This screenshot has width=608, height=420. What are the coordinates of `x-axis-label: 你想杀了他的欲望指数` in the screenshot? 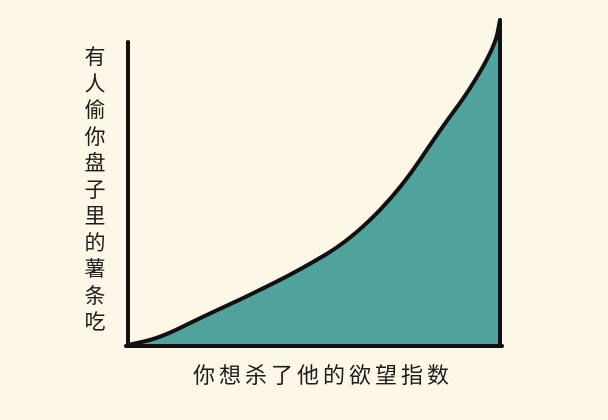 It's located at (323, 376).